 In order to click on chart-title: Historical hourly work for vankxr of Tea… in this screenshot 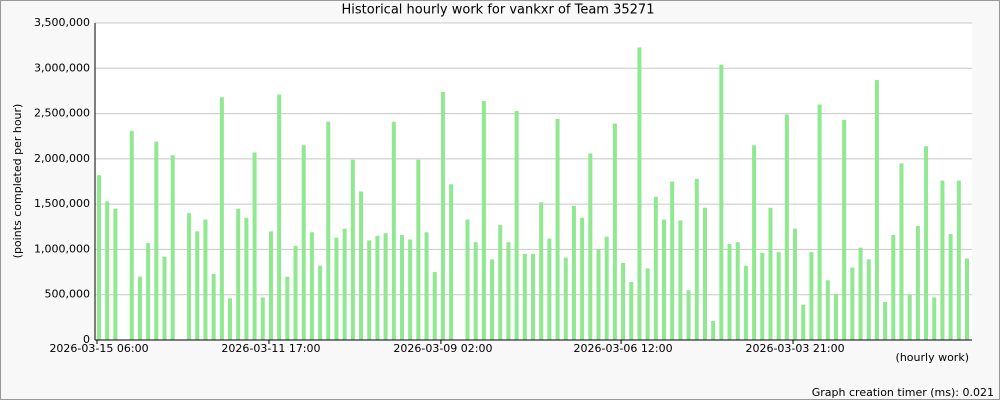, I will do `click(498, 10)`.